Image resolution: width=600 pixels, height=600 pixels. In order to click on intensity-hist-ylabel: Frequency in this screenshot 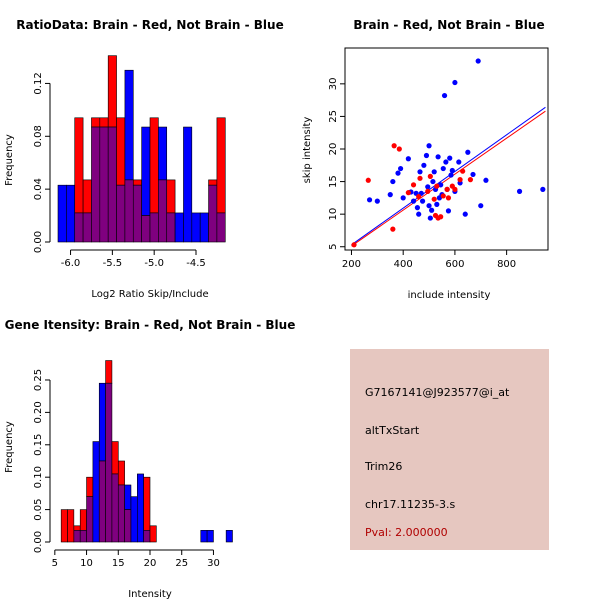, I will do `click(9, 447)`.